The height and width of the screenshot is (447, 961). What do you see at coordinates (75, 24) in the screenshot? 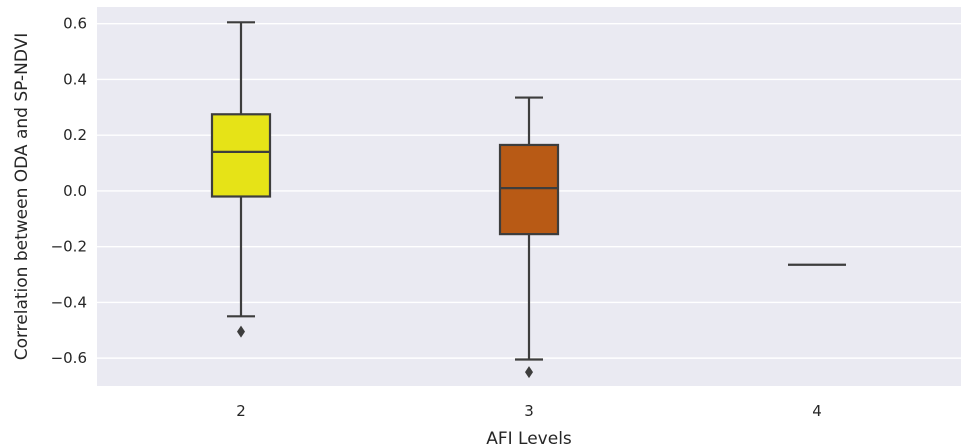
I see `y-tick-label: 0.6` at bounding box center [75, 24].